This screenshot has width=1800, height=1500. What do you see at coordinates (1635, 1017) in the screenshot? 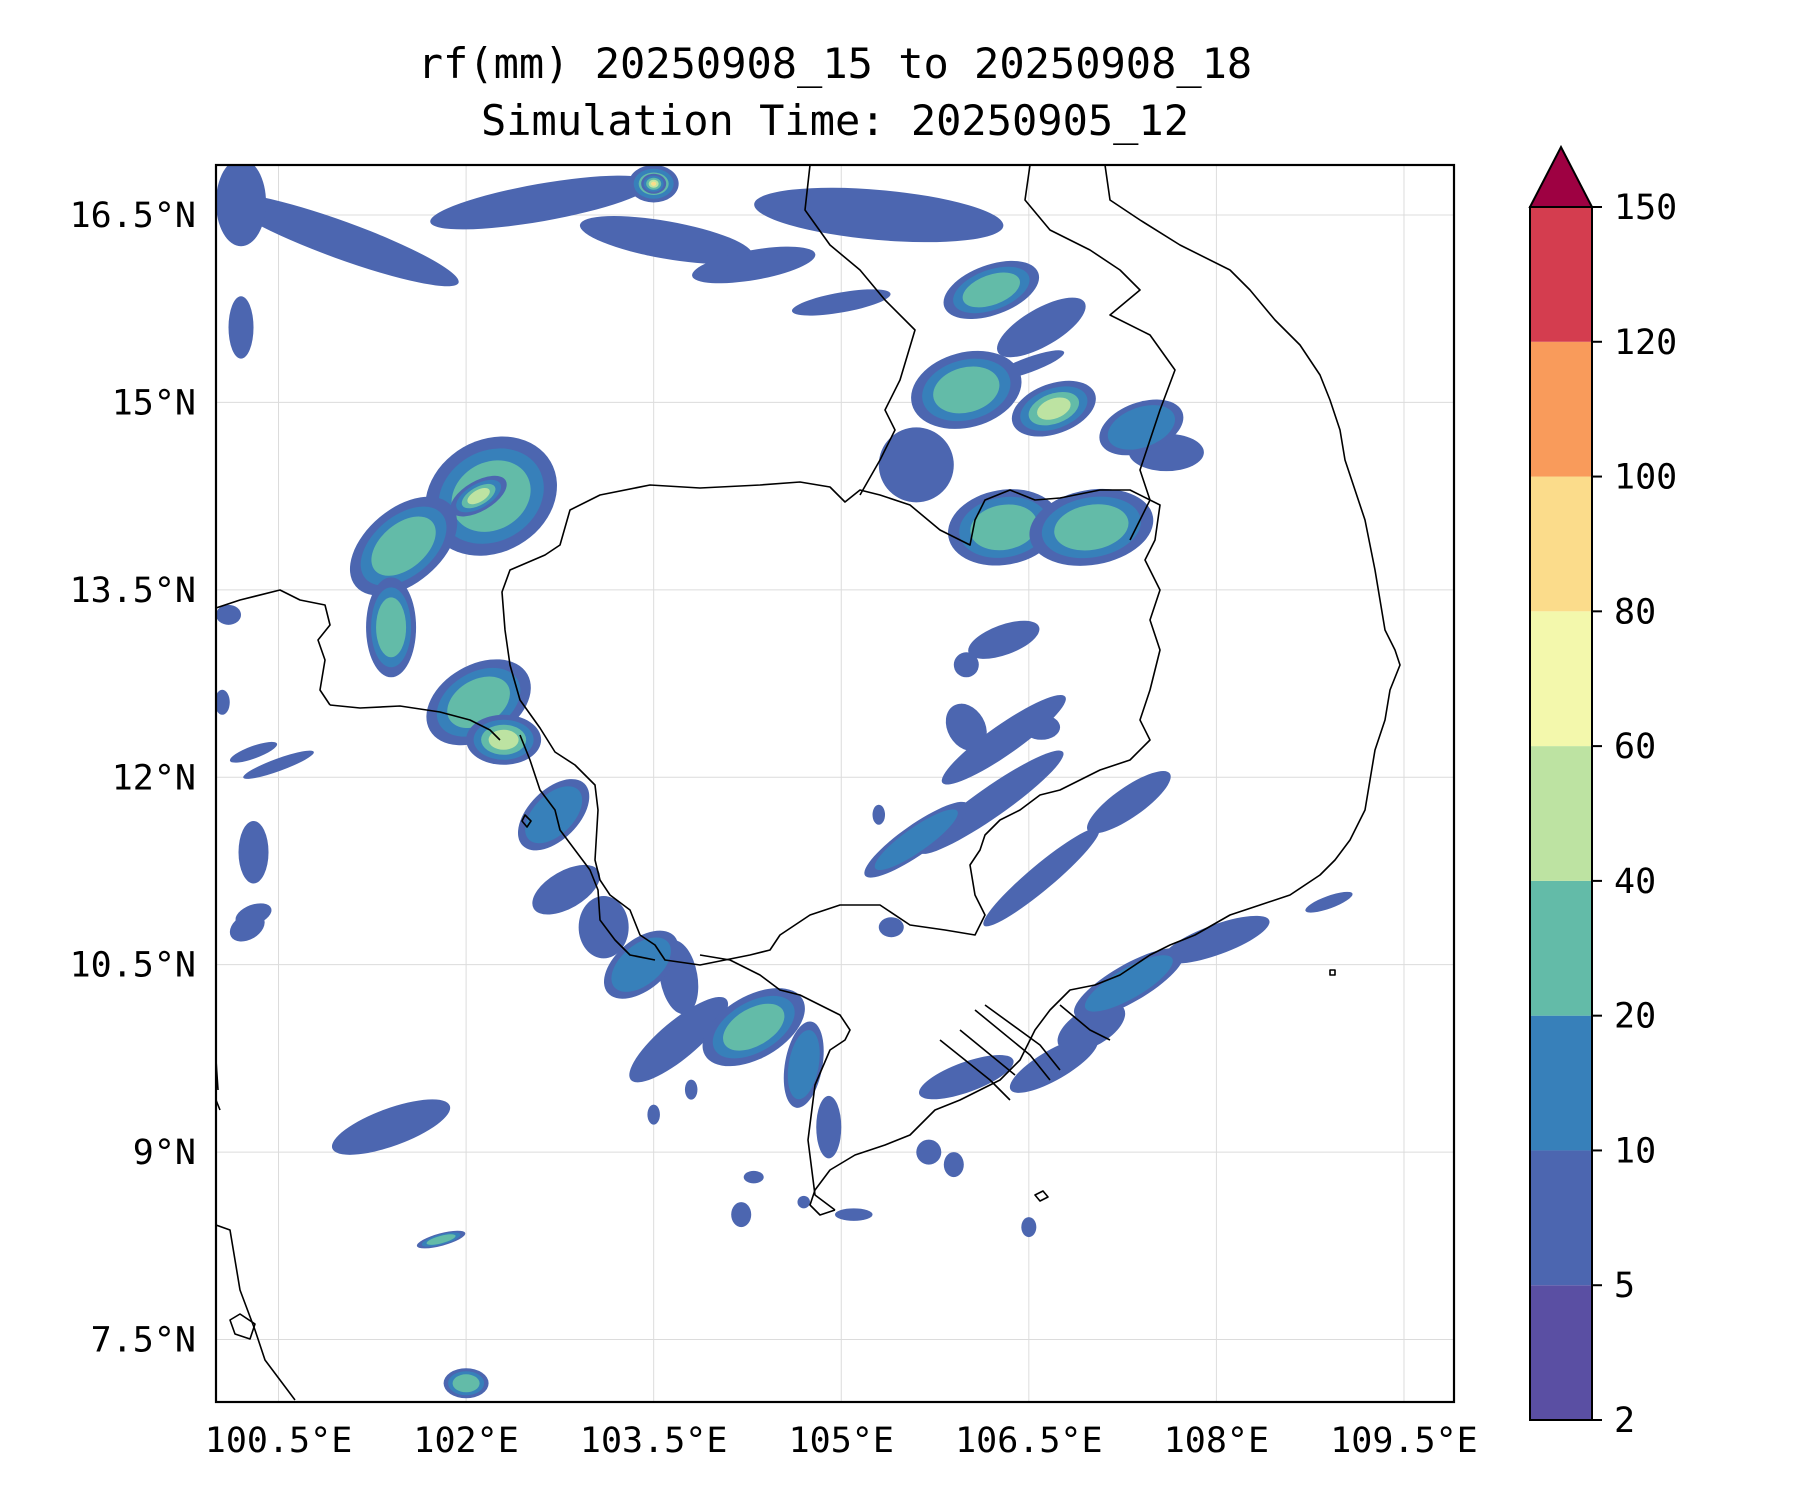
I see `colorbar-tick-label: 20` at bounding box center [1635, 1017].